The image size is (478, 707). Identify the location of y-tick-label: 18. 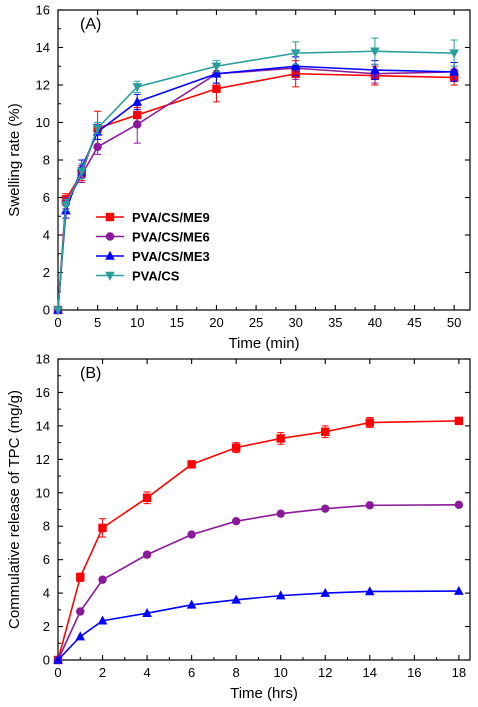
(43, 359).